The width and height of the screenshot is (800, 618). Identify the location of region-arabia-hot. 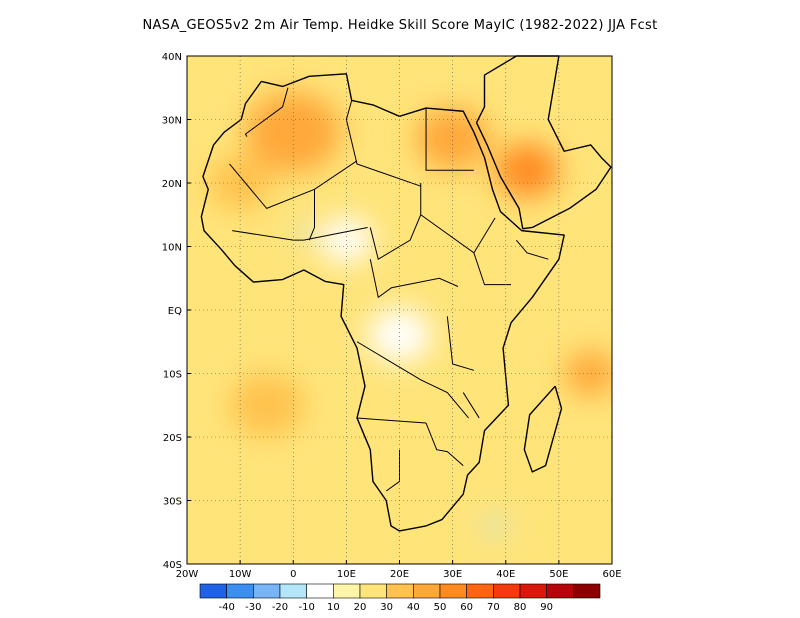
(527, 170).